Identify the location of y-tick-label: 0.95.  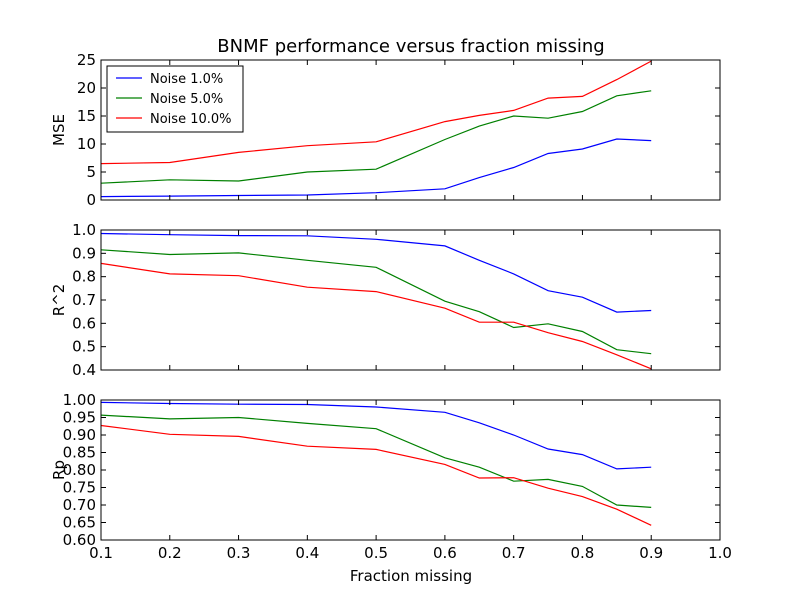
(79, 418).